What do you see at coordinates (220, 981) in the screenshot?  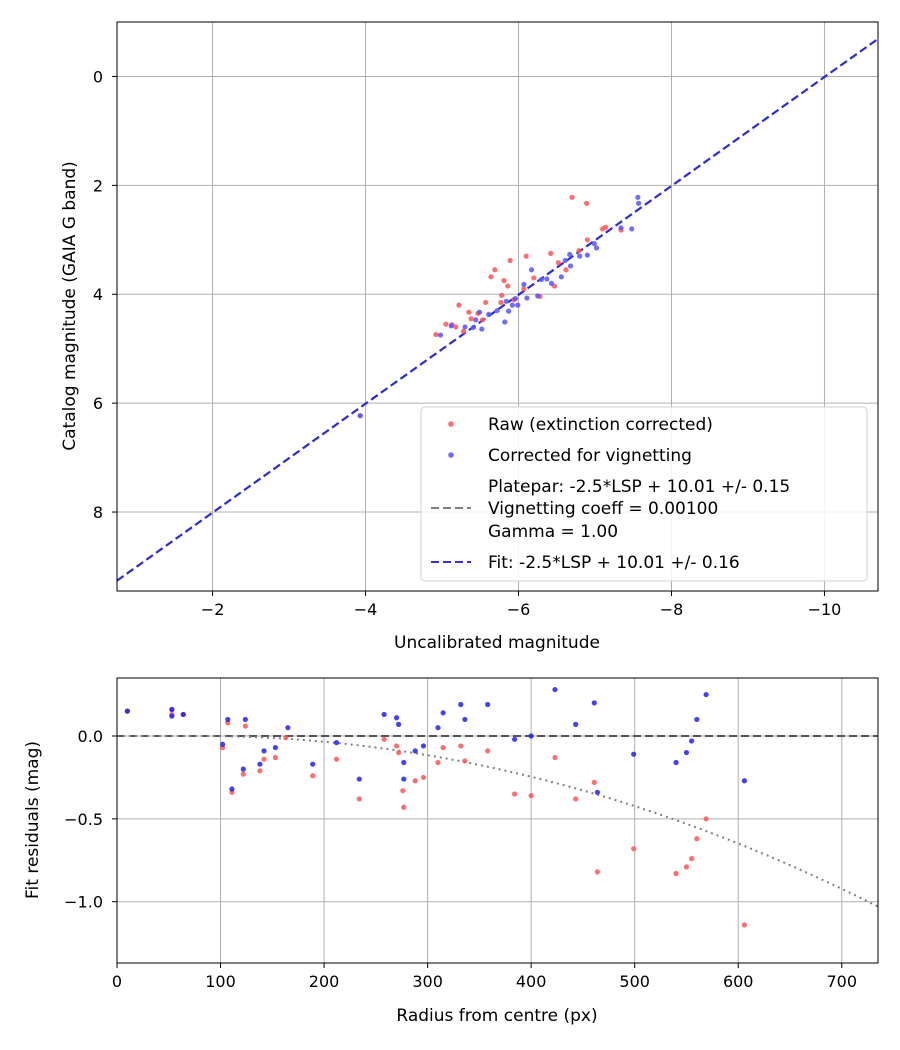 I see `bottom-x-tick-label: 100` at bounding box center [220, 981].